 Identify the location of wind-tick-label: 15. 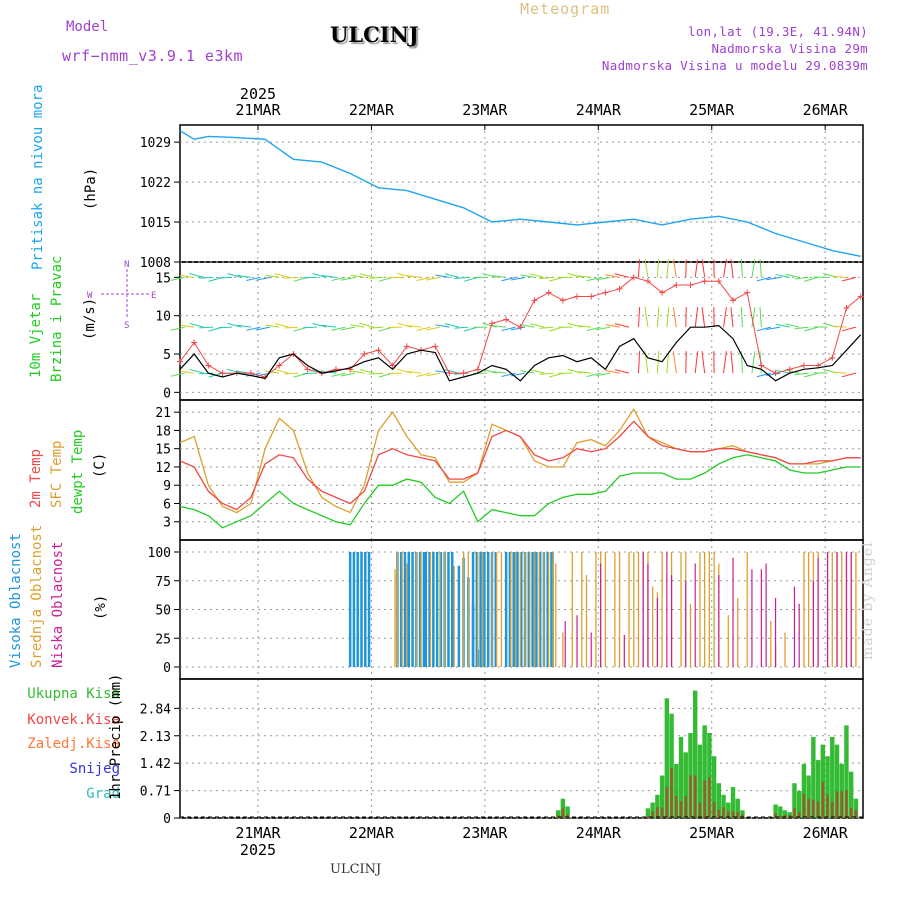
(163, 278).